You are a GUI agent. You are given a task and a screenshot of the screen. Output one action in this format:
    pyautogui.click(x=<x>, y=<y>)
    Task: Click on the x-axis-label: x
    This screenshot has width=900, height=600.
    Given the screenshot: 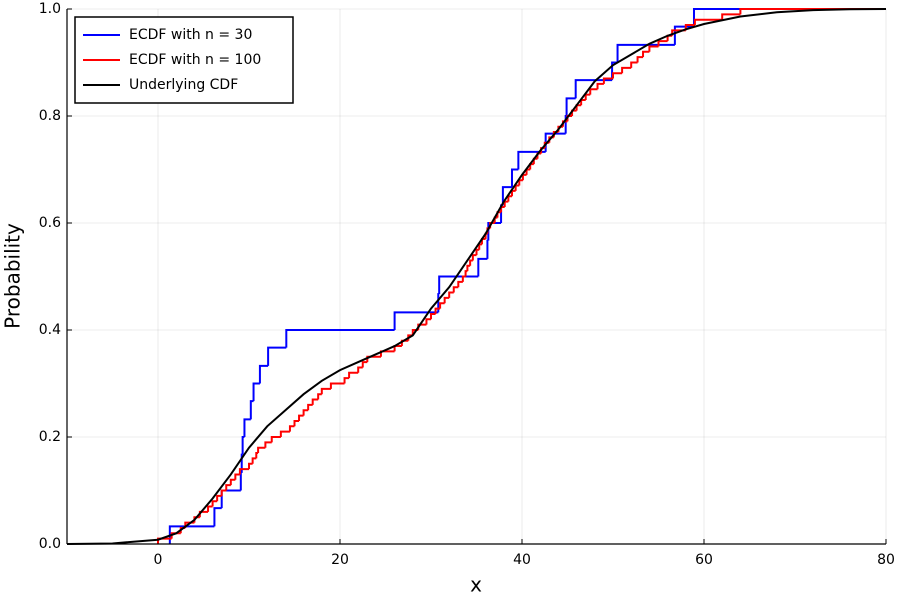 What is the action you would take?
    pyautogui.click(x=476, y=585)
    